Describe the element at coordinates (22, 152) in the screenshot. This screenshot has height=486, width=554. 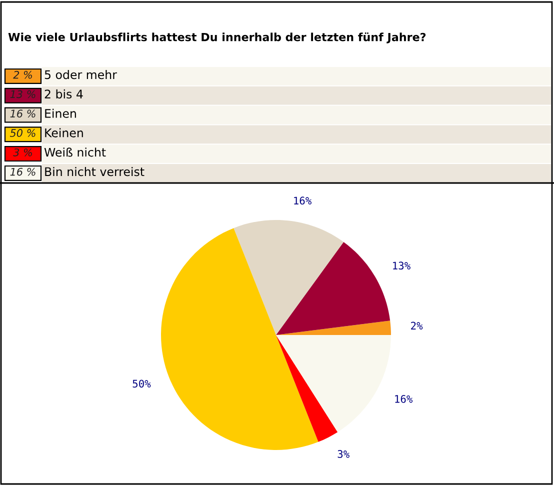
I see `text: 3 %` at that location.